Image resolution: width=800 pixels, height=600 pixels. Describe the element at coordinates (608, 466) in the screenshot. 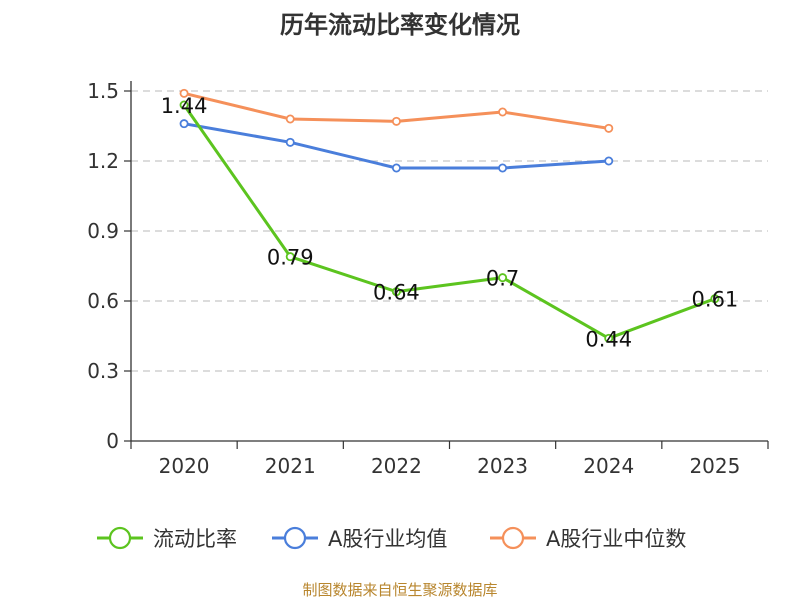

I see `x-tick-label: 2024` at that location.